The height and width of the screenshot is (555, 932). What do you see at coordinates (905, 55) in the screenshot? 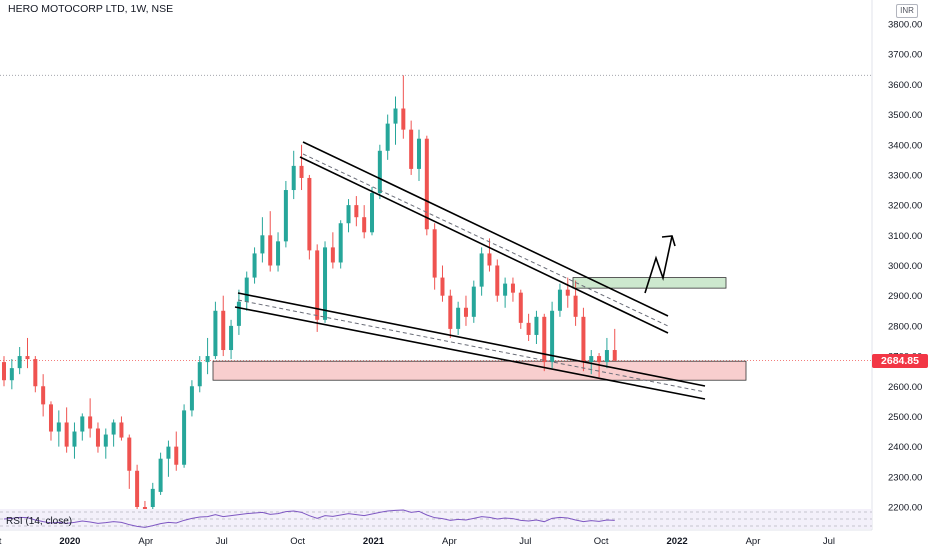
I see `price-tick-label: 3700.00` at bounding box center [905, 55].